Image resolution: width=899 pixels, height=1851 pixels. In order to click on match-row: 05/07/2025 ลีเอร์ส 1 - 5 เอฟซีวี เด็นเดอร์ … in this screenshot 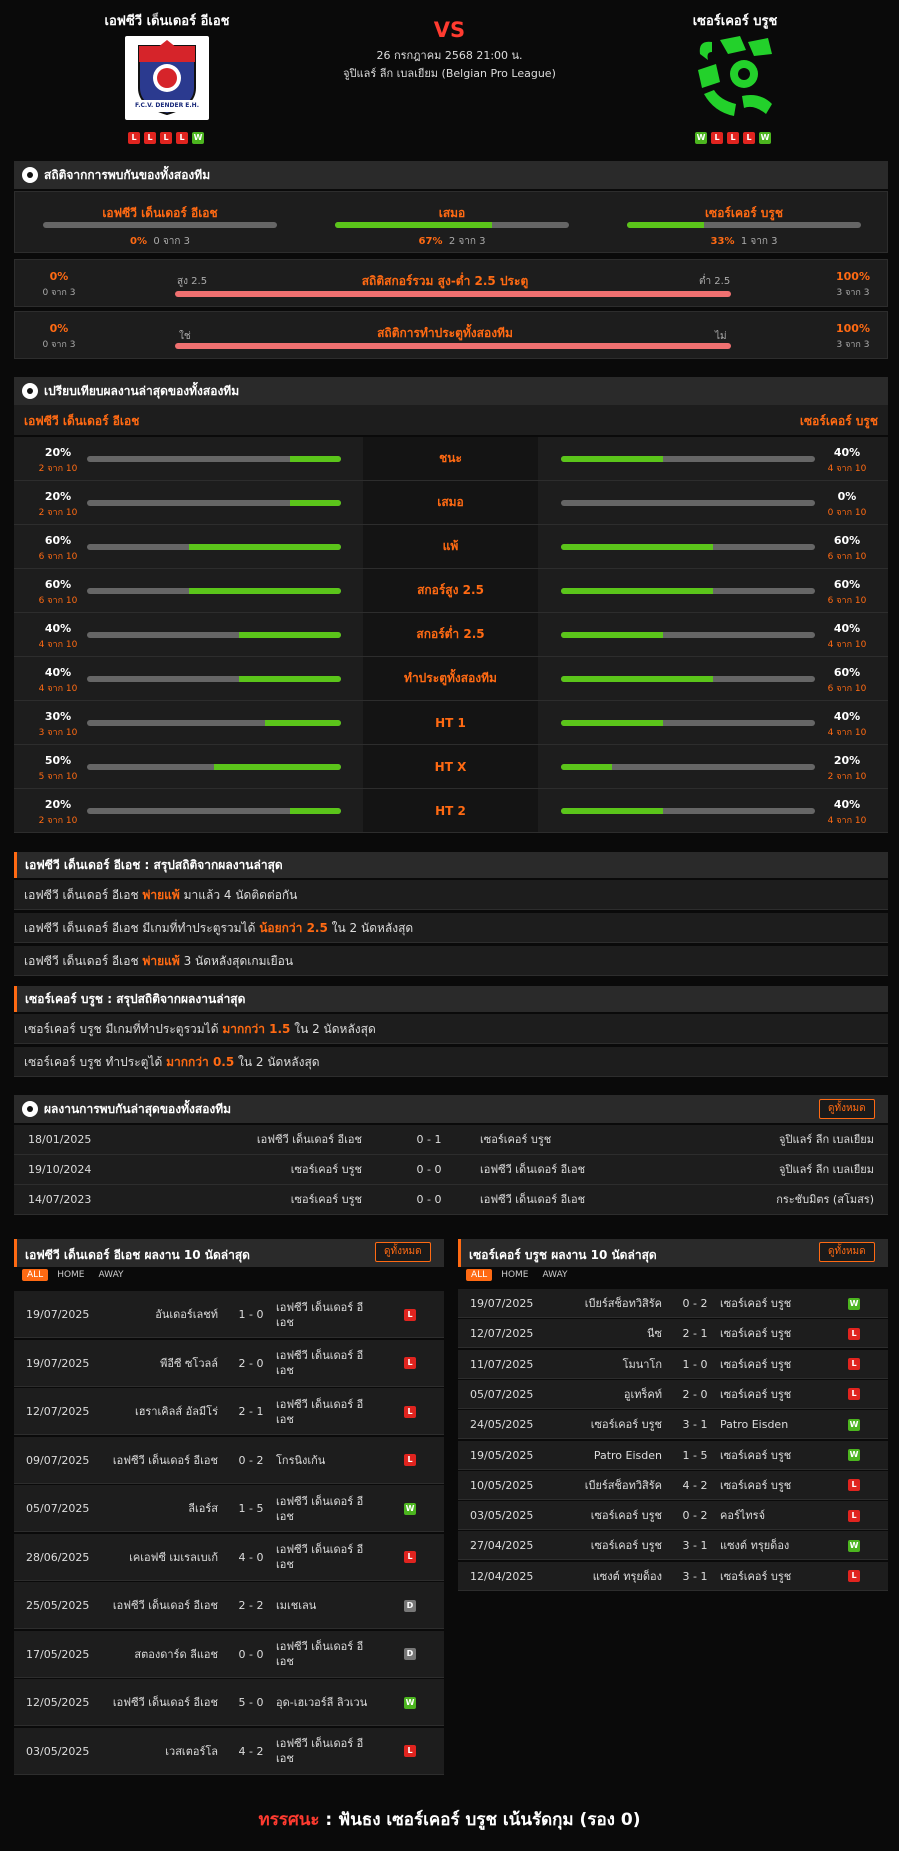, I will do `click(229, 1508)`.